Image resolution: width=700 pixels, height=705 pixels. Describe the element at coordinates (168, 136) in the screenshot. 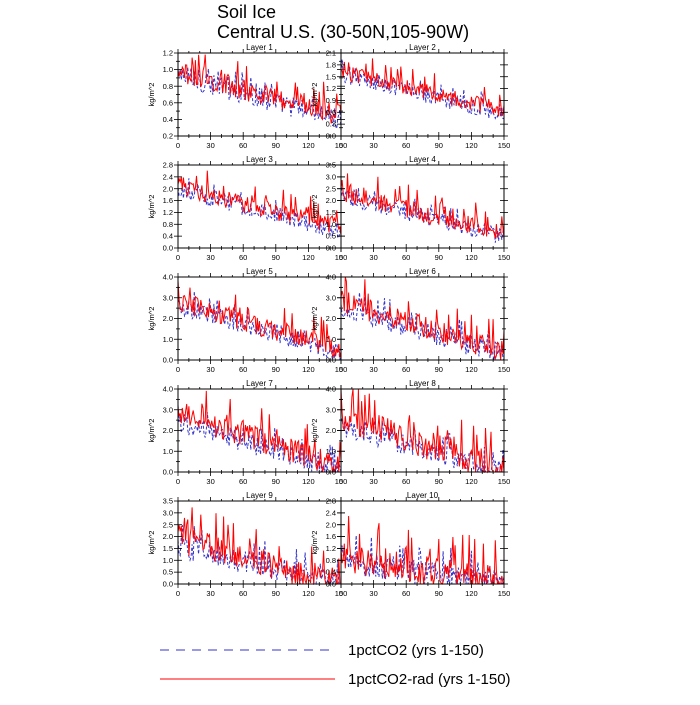

I see `y-tick-label: 0.2` at that location.